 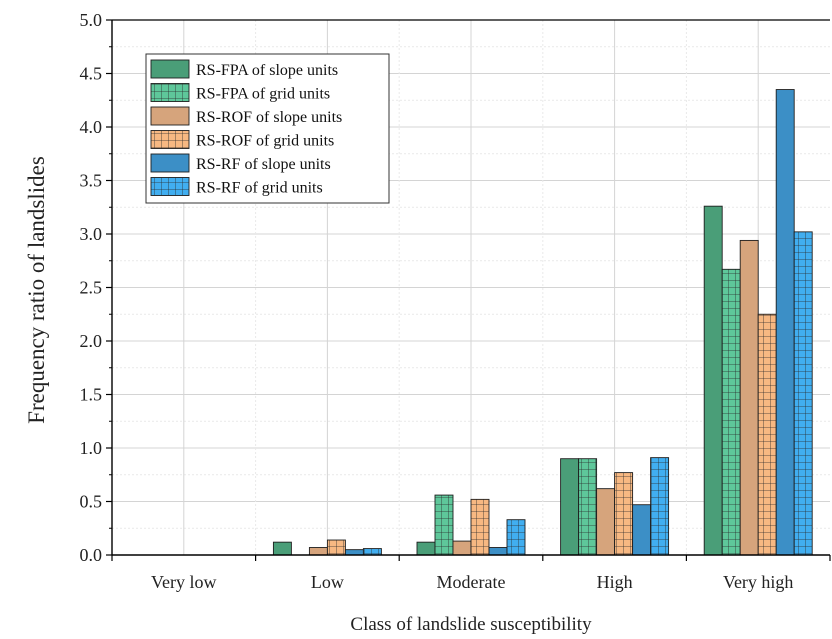 What do you see at coordinates (91, 341) in the screenshot?
I see `y-tick-label: 2.0` at bounding box center [91, 341].